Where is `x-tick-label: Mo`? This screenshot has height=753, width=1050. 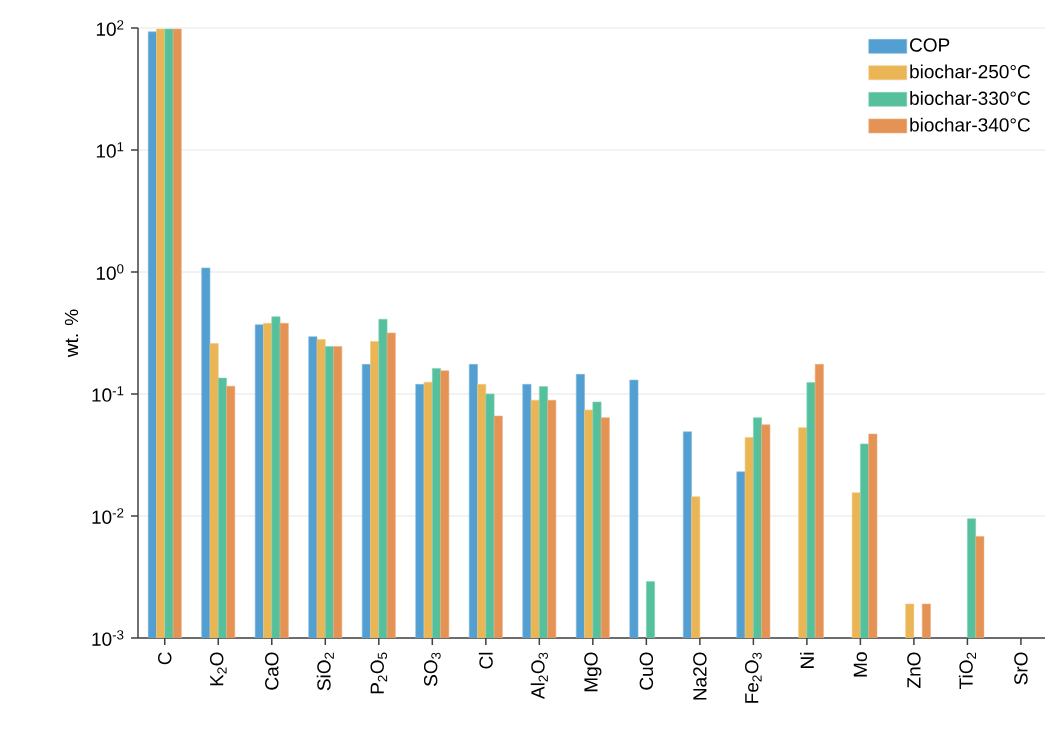 x-tick-label: Mo is located at coordinates (860, 664).